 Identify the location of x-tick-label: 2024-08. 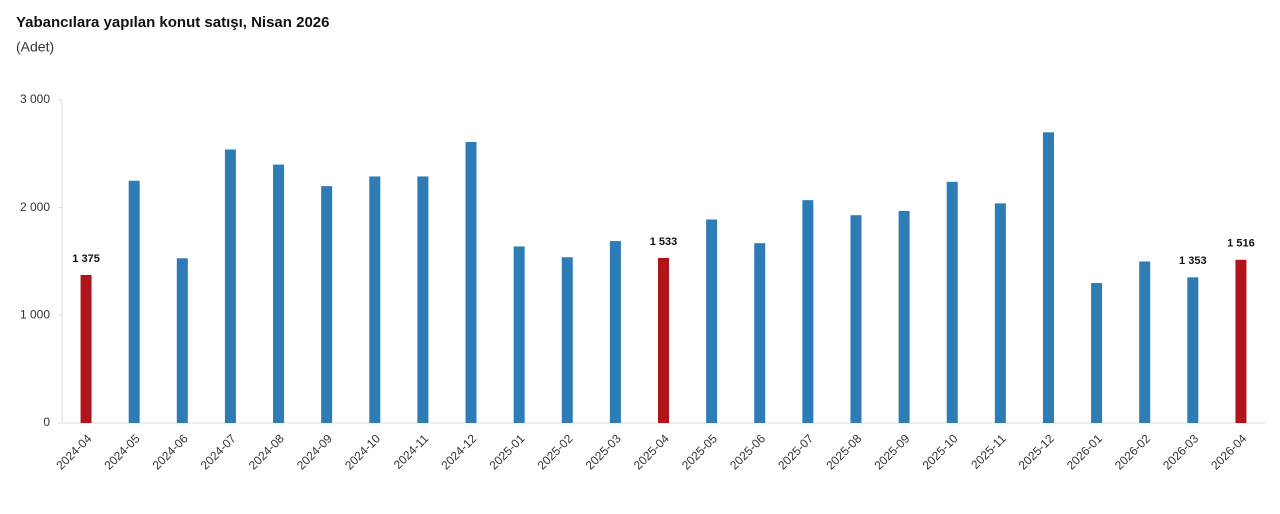
(266, 451).